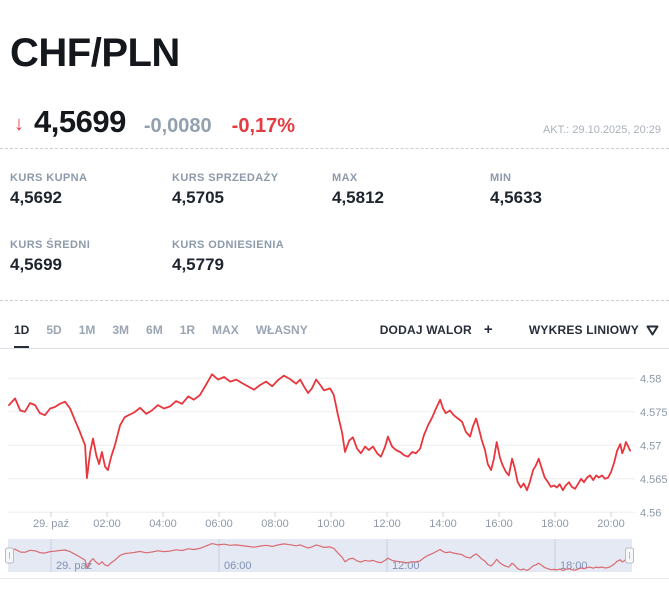 This screenshot has width=669, height=589. What do you see at coordinates (652, 330) in the screenshot?
I see `triangle-down-icon` at bounding box center [652, 330].